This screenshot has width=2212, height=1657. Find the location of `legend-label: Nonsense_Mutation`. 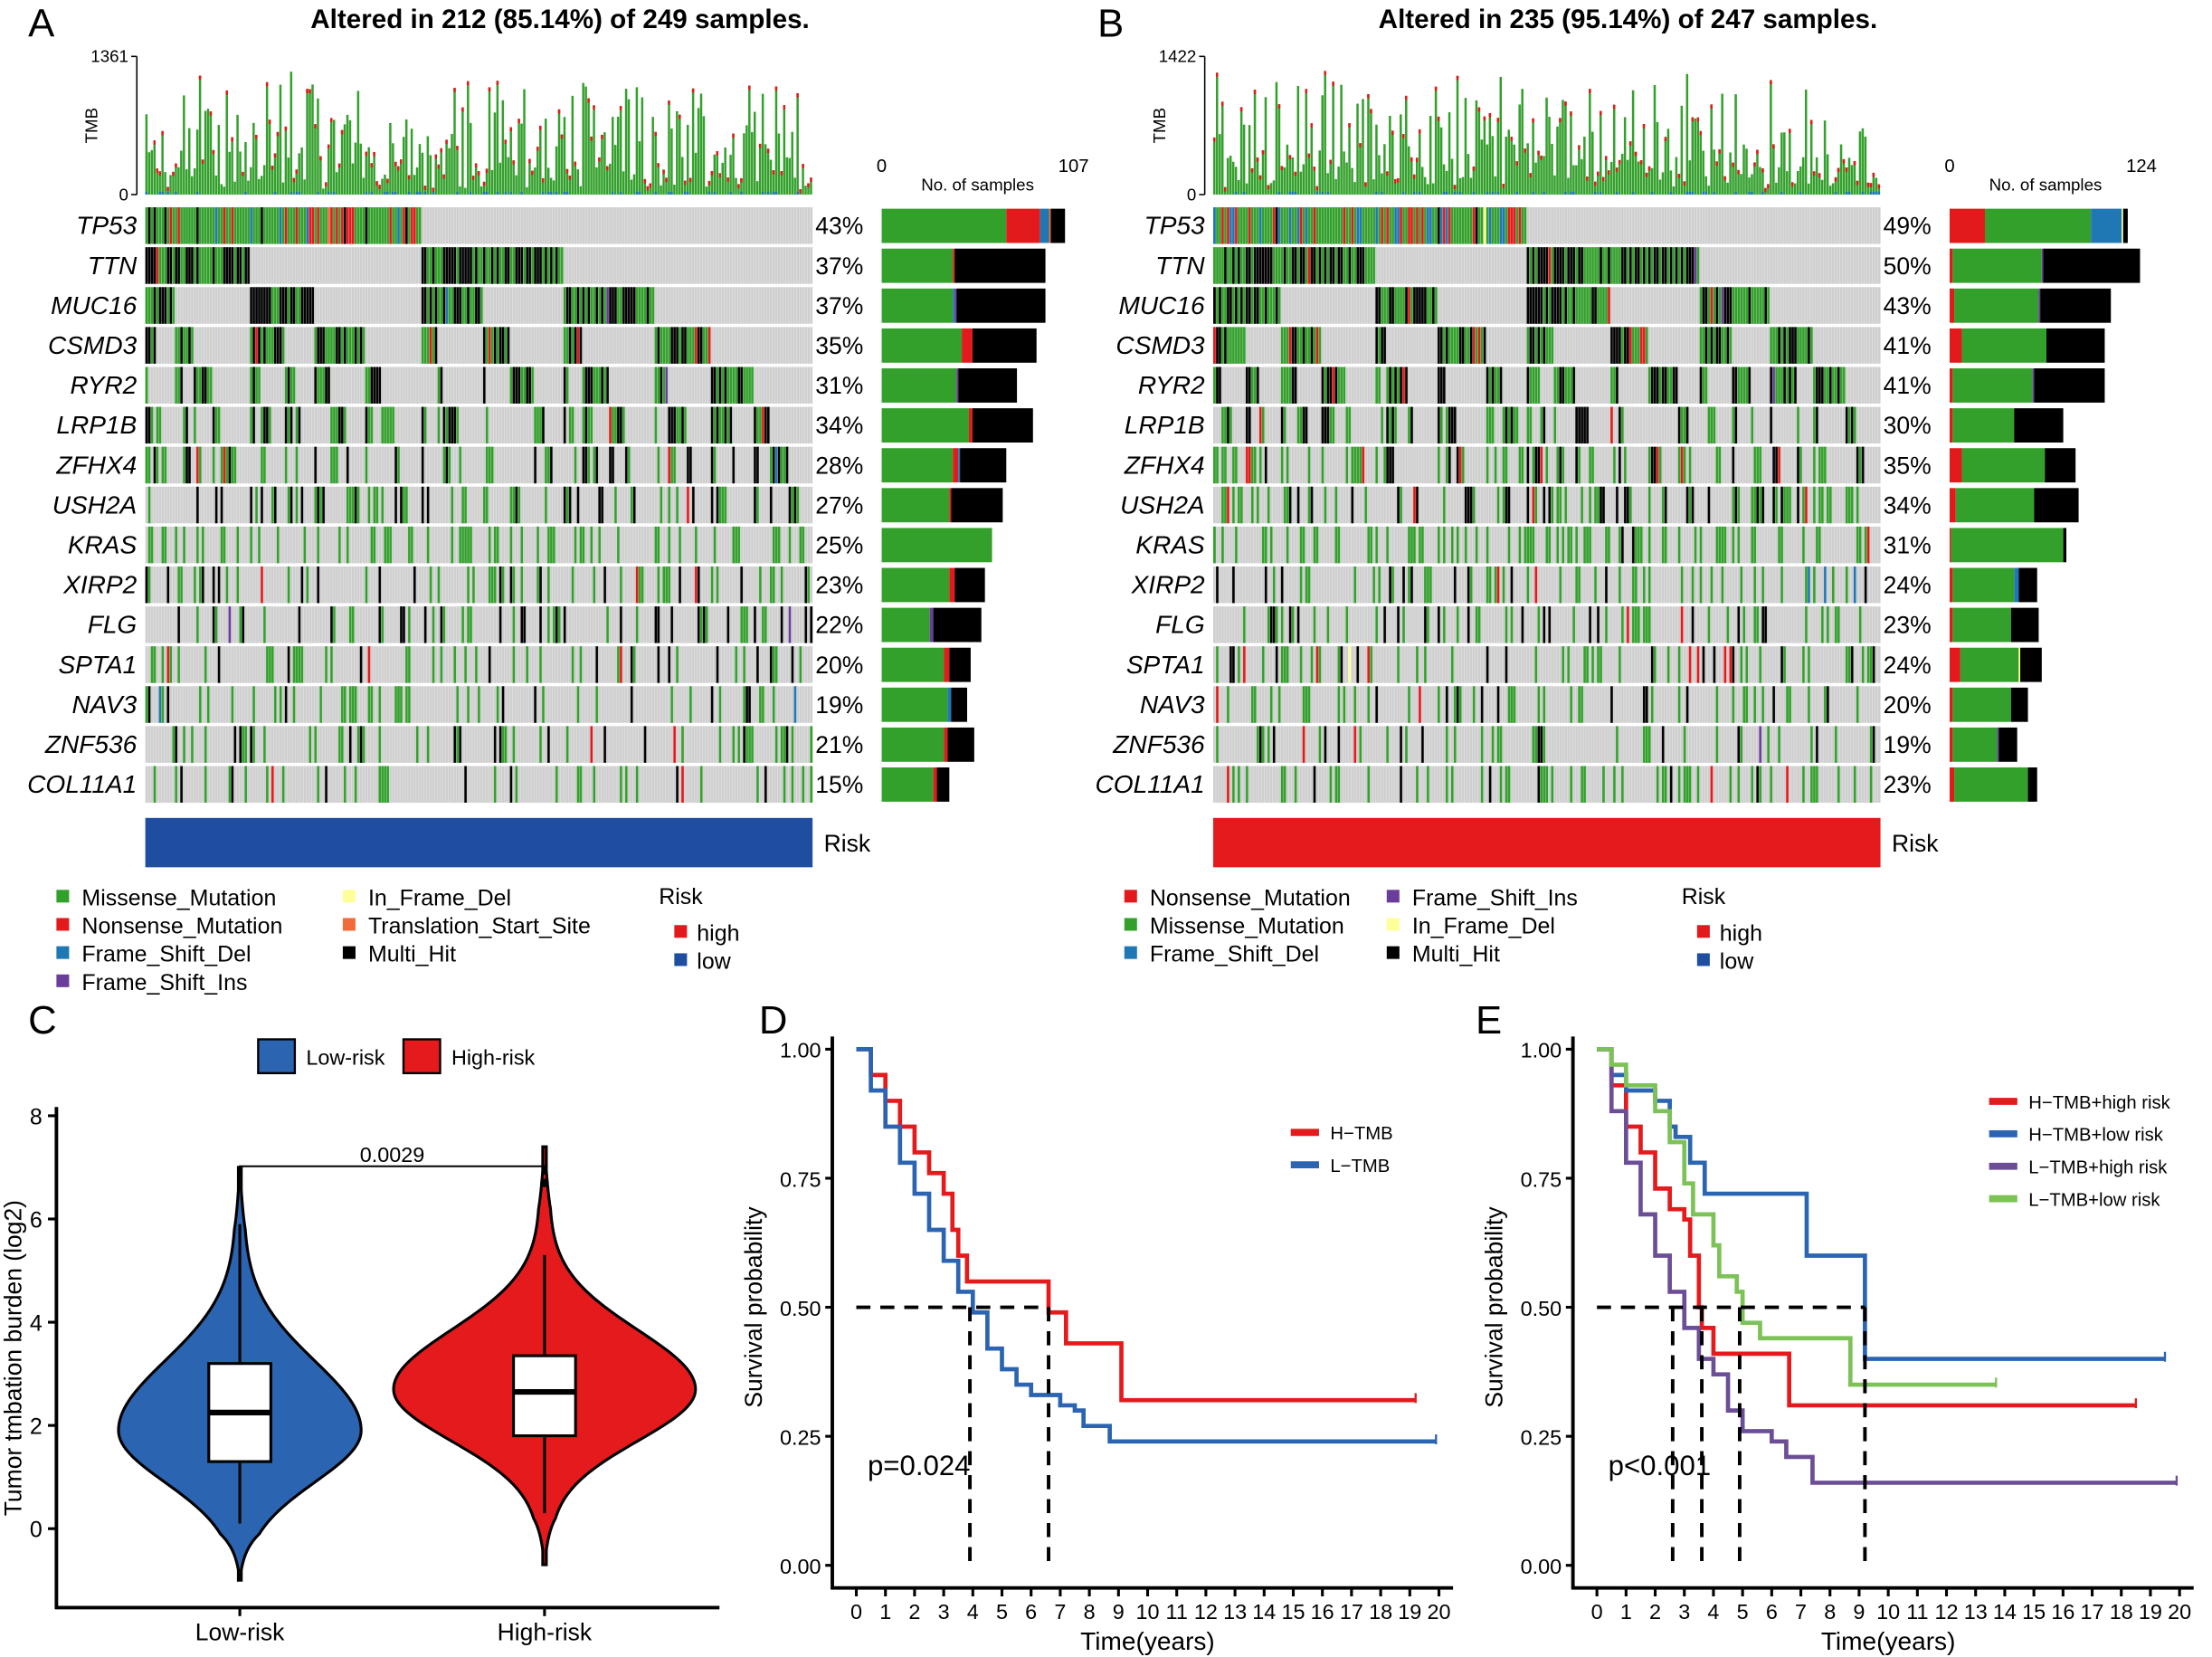

legend-label: Nonsense_Mutation is located at coordinates (1250, 897).